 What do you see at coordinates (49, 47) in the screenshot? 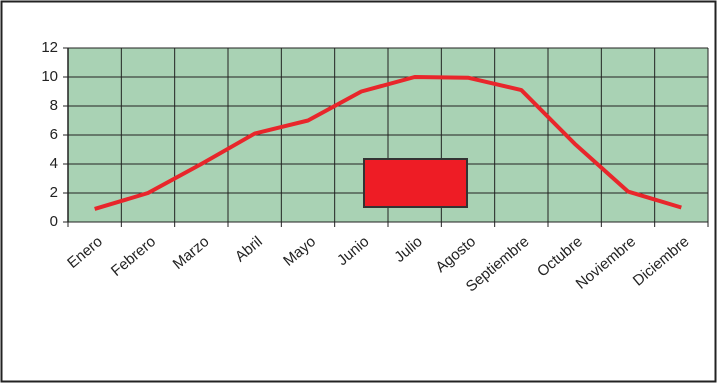
I see `y-tick-label: 12` at bounding box center [49, 47].